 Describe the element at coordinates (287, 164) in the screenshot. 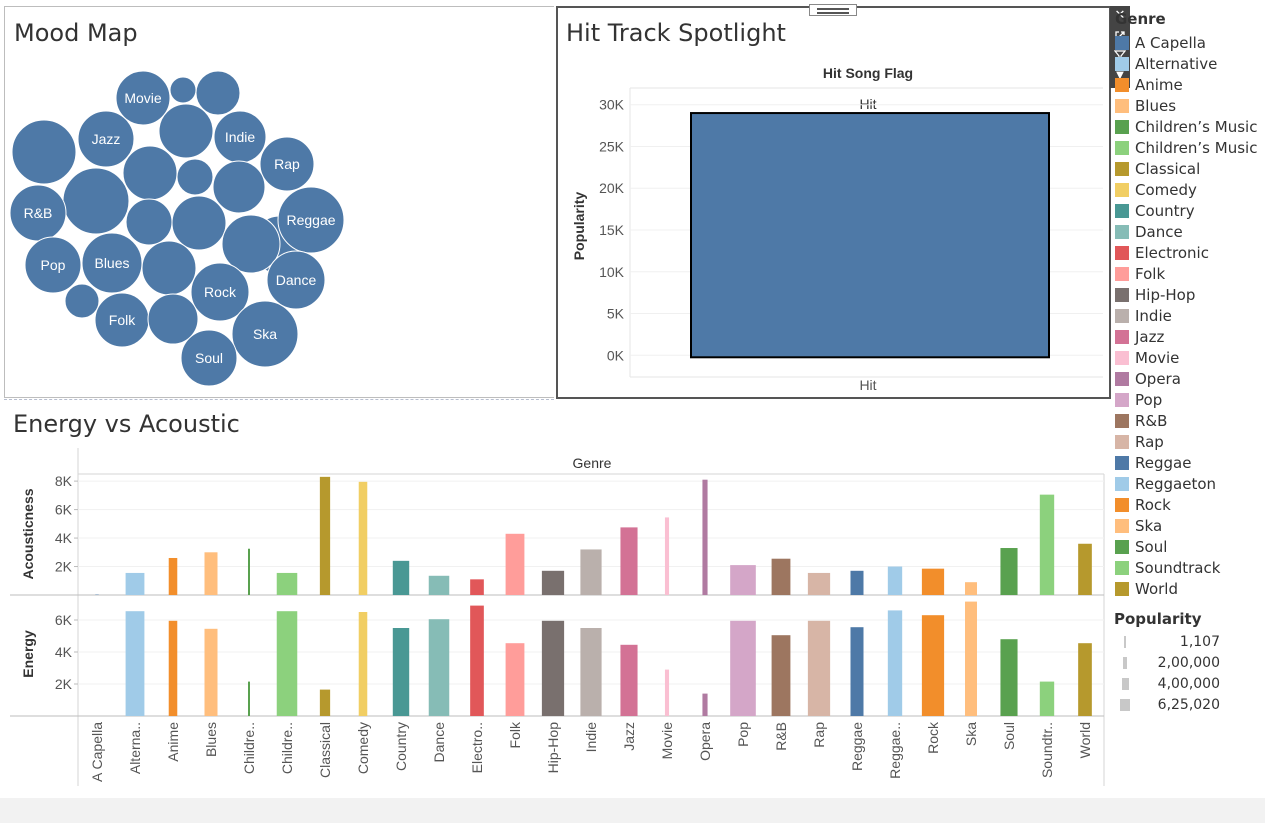

I see `bubble-rap: Rap` at that location.